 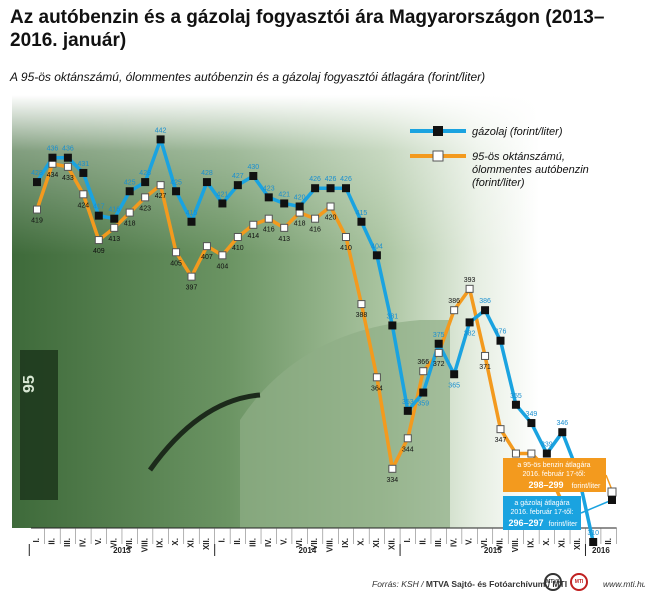 I want to click on month-label: XII., so click(x=206, y=544).